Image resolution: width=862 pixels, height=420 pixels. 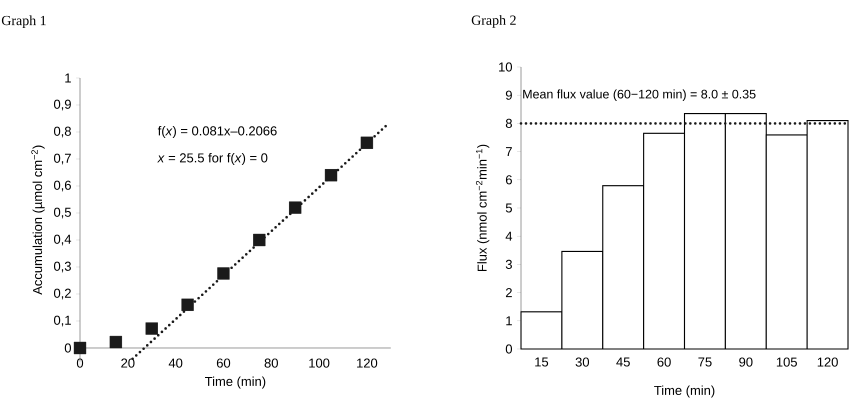 I want to click on chart-title: Graph 2, so click(x=494, y=21).